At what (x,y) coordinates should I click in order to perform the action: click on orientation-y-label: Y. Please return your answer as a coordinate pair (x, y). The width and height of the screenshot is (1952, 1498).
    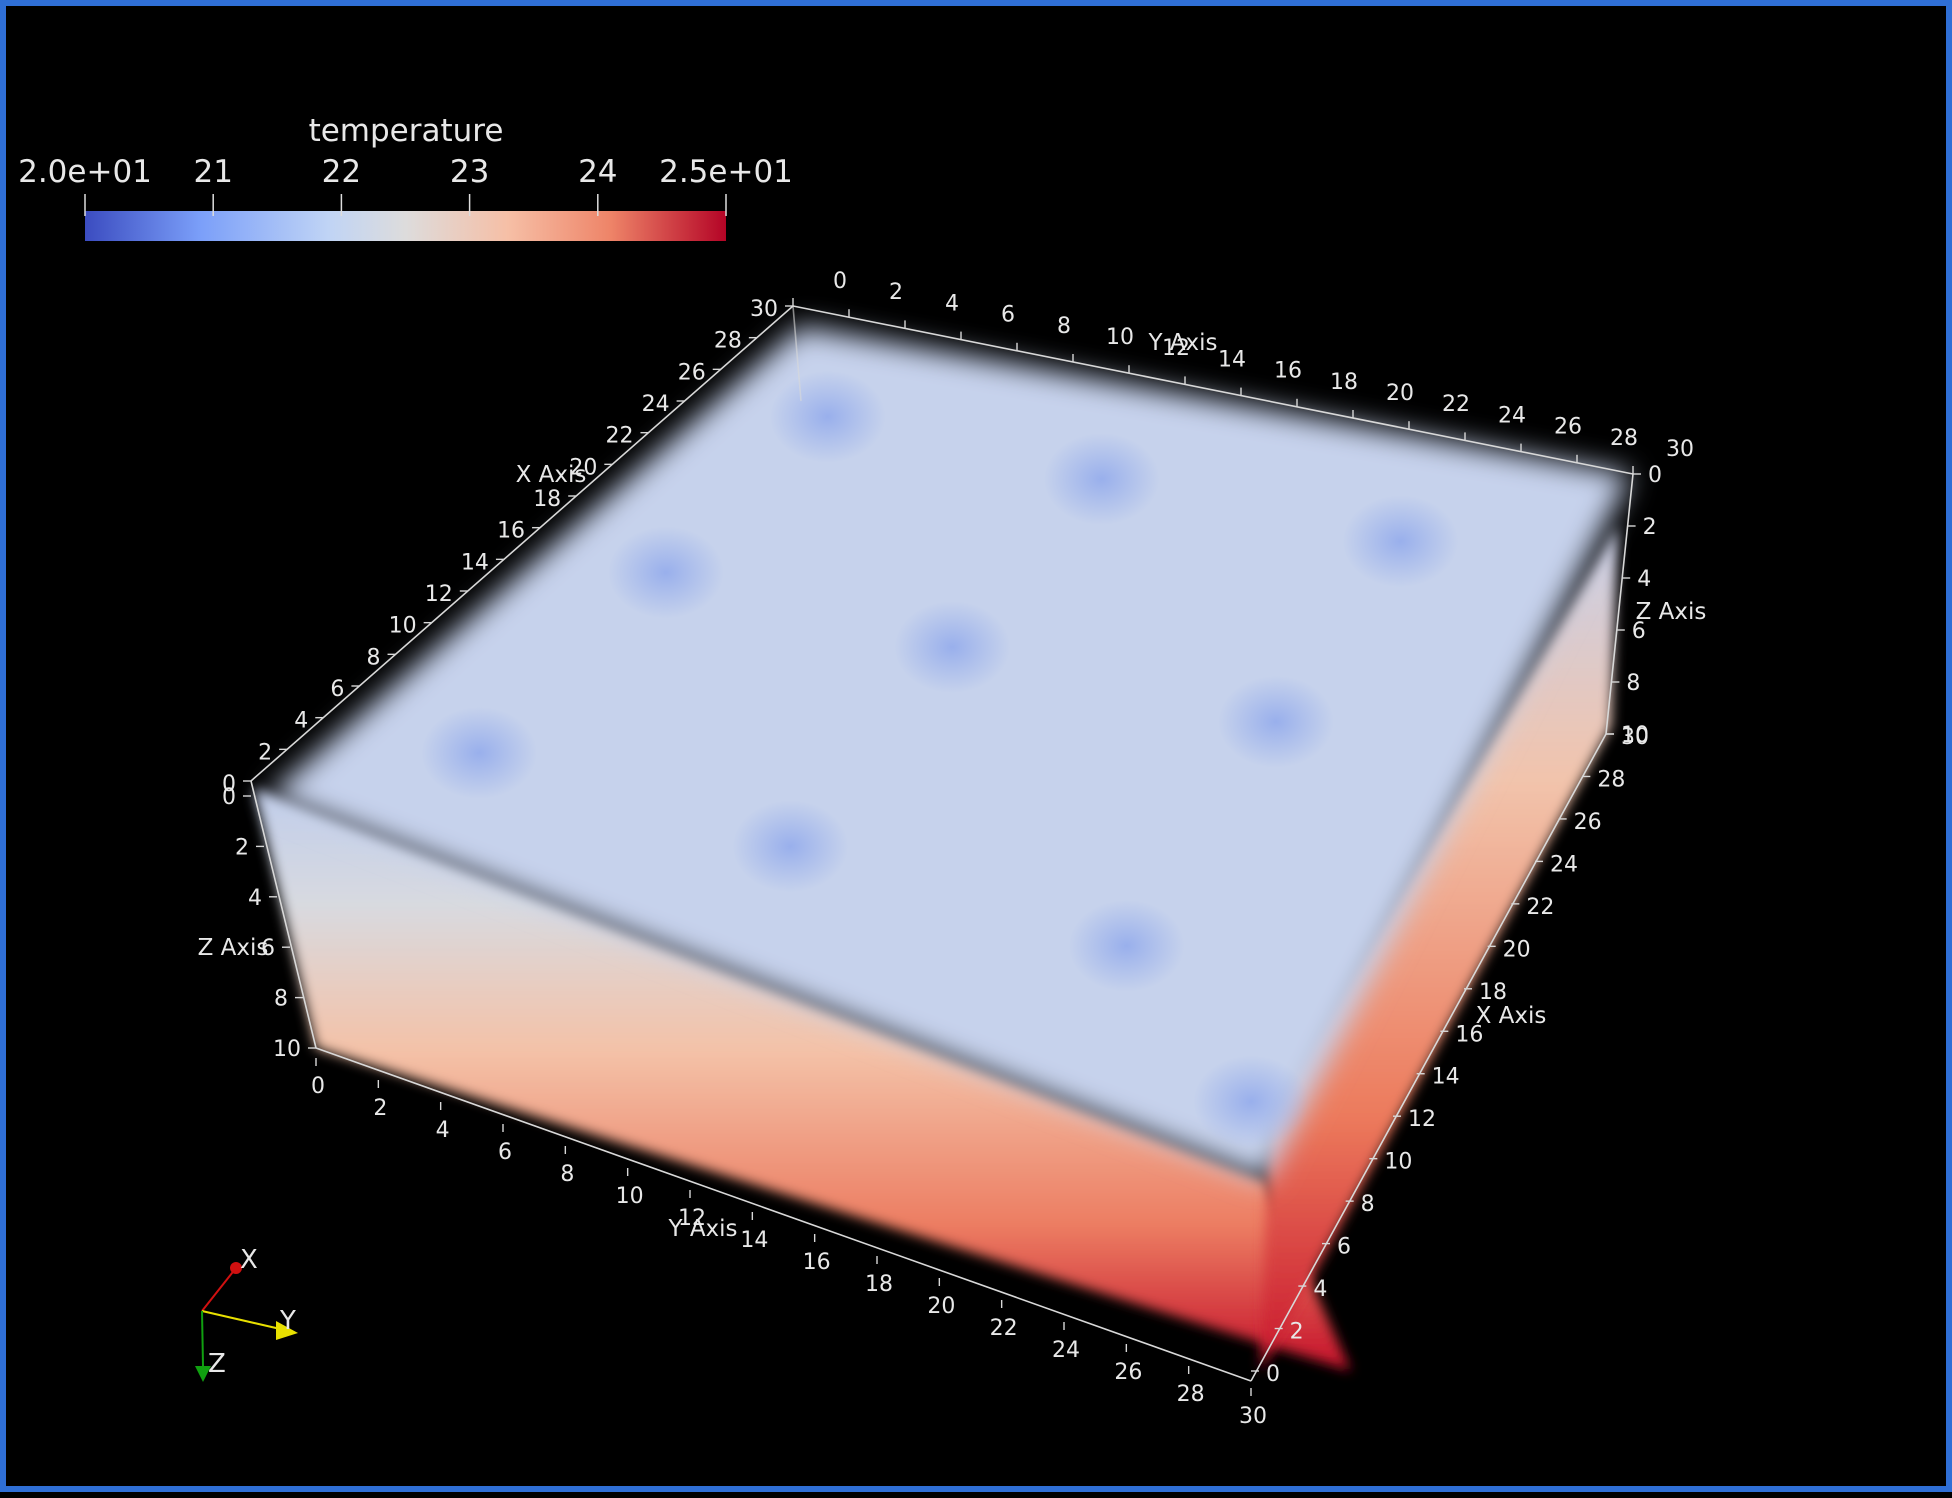
    Looking at the image, I should click on (287, 1321).